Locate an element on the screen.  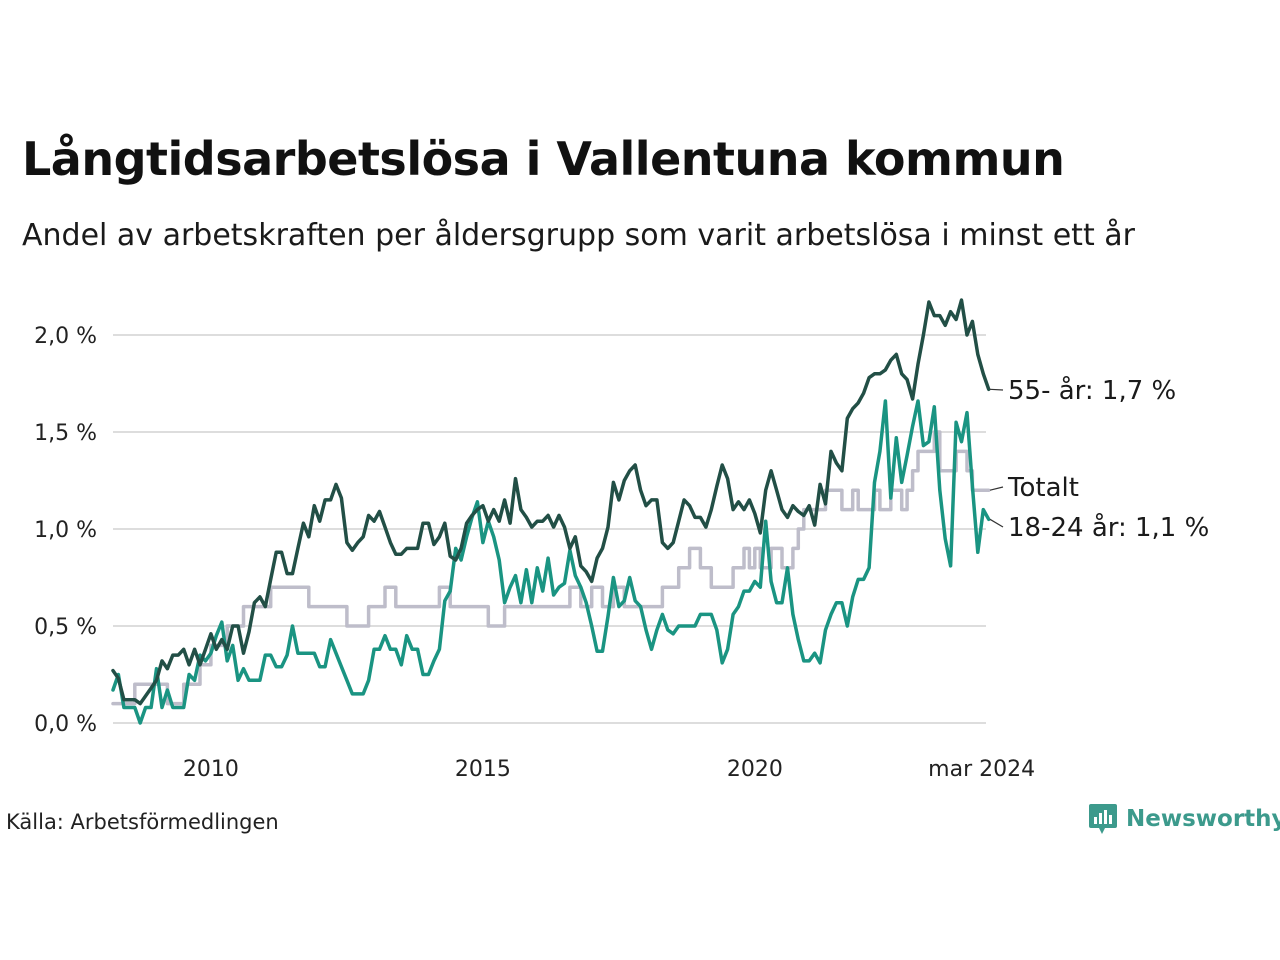
x-tick-label: 2010 is located at coordinates (211, 769).